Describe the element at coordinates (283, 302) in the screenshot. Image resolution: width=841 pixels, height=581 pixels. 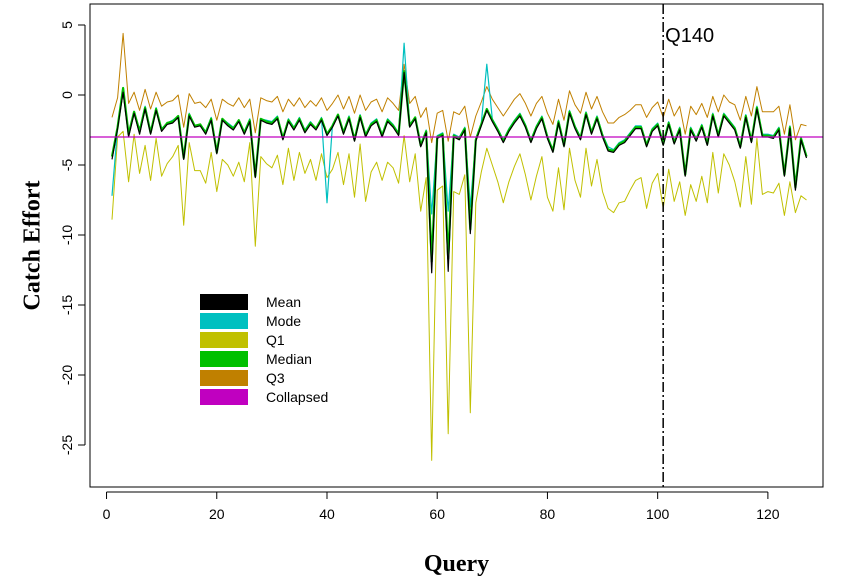
I see `legend-label-mean: Mean` at that location.